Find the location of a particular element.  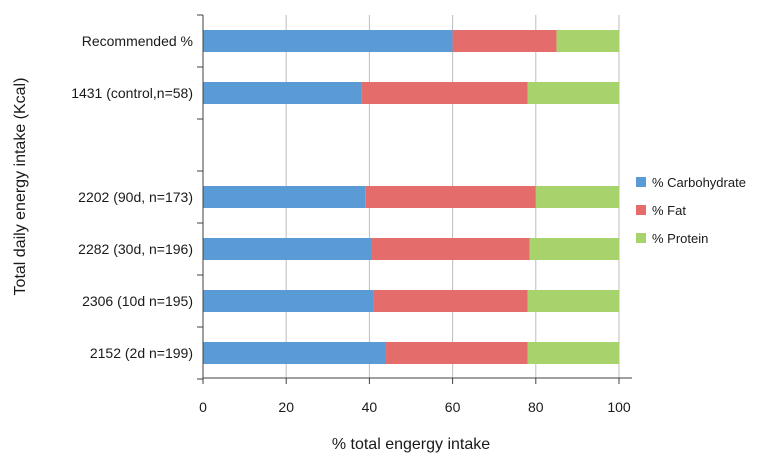

legend-label: % Protein is located at coordinates (680, 238).